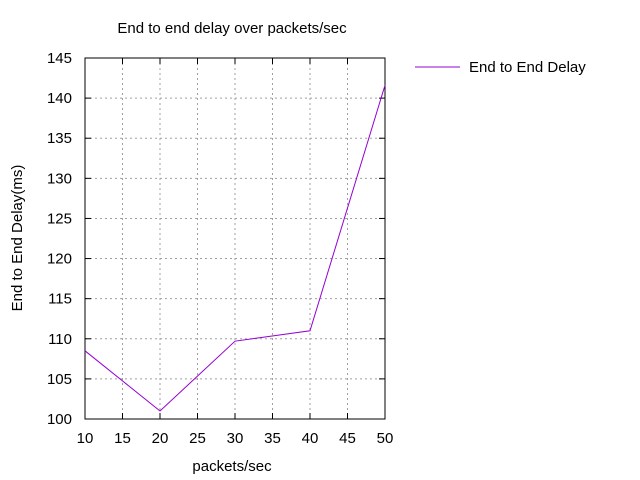 The width and height of the screenshot is (640, 480). I want to click on x-tick-label: 10, so click(85, 438).